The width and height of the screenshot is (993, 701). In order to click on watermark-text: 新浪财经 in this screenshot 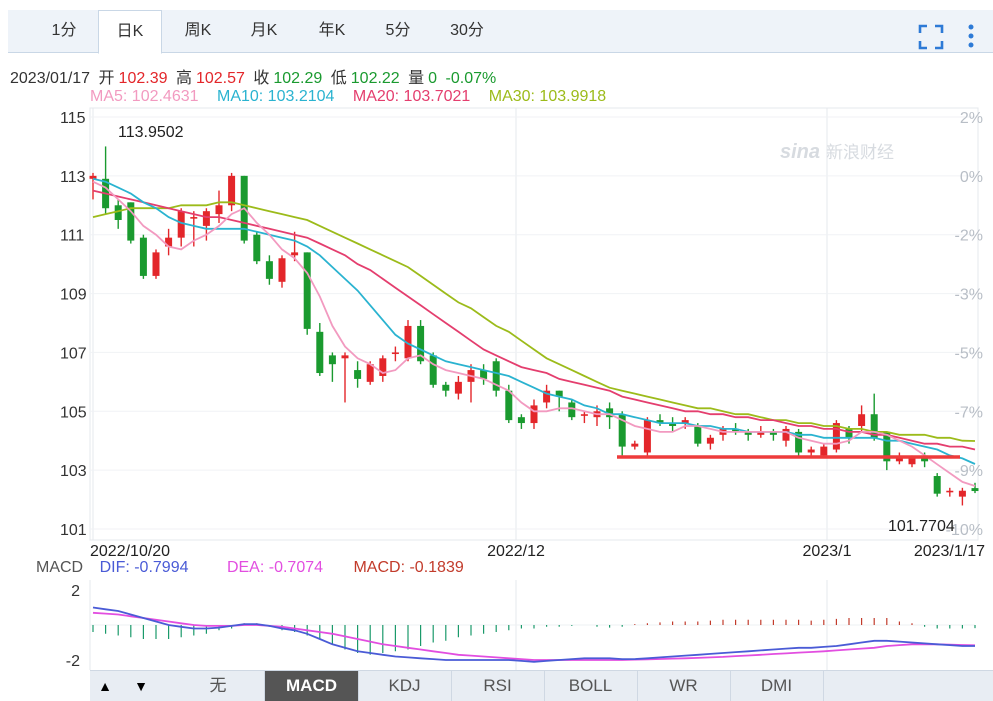, I will do `click(860, 152)`.